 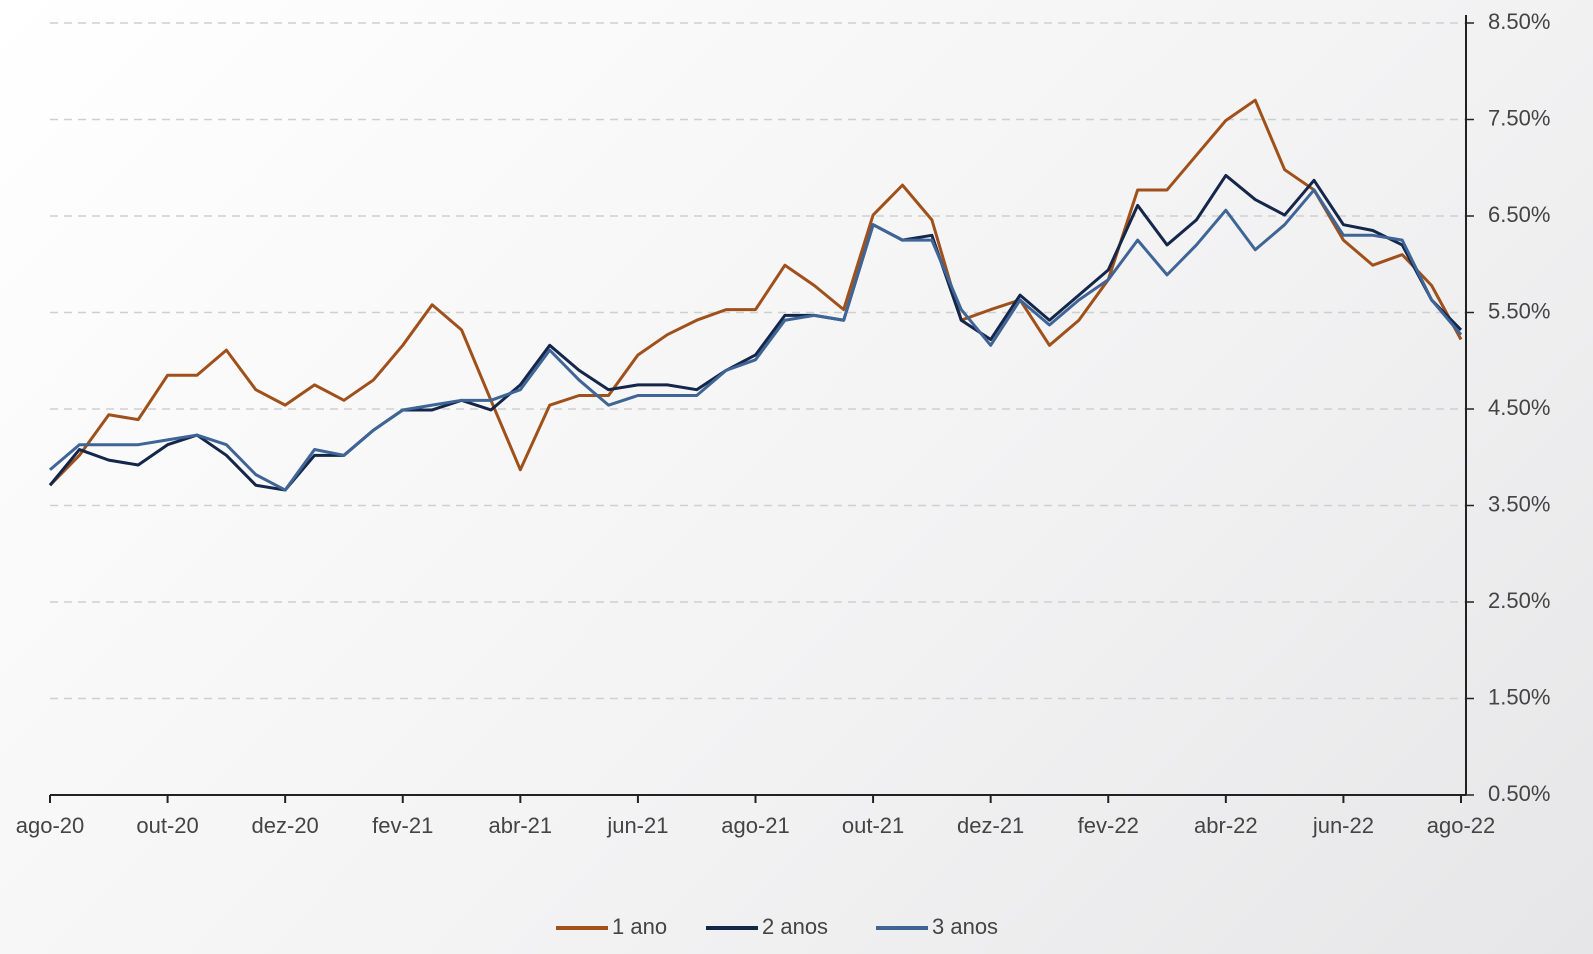 I want to click on y-tick-label: 4.50%, so click(x=1519, y=407).